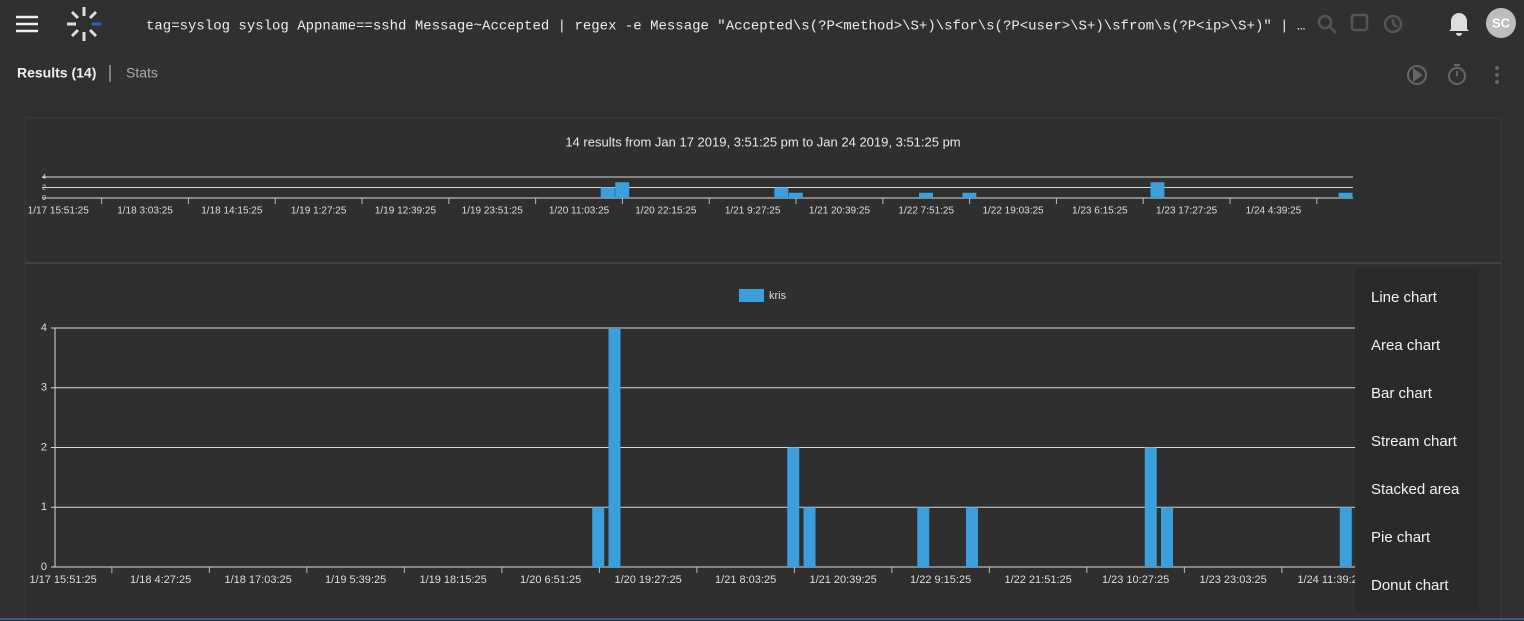 This screenshot has width=1524, height=621. Describe the element at coordinates (1100, 211) in the screenshot. I see `x-tick-label: 1/23 6:15:25` at that location.